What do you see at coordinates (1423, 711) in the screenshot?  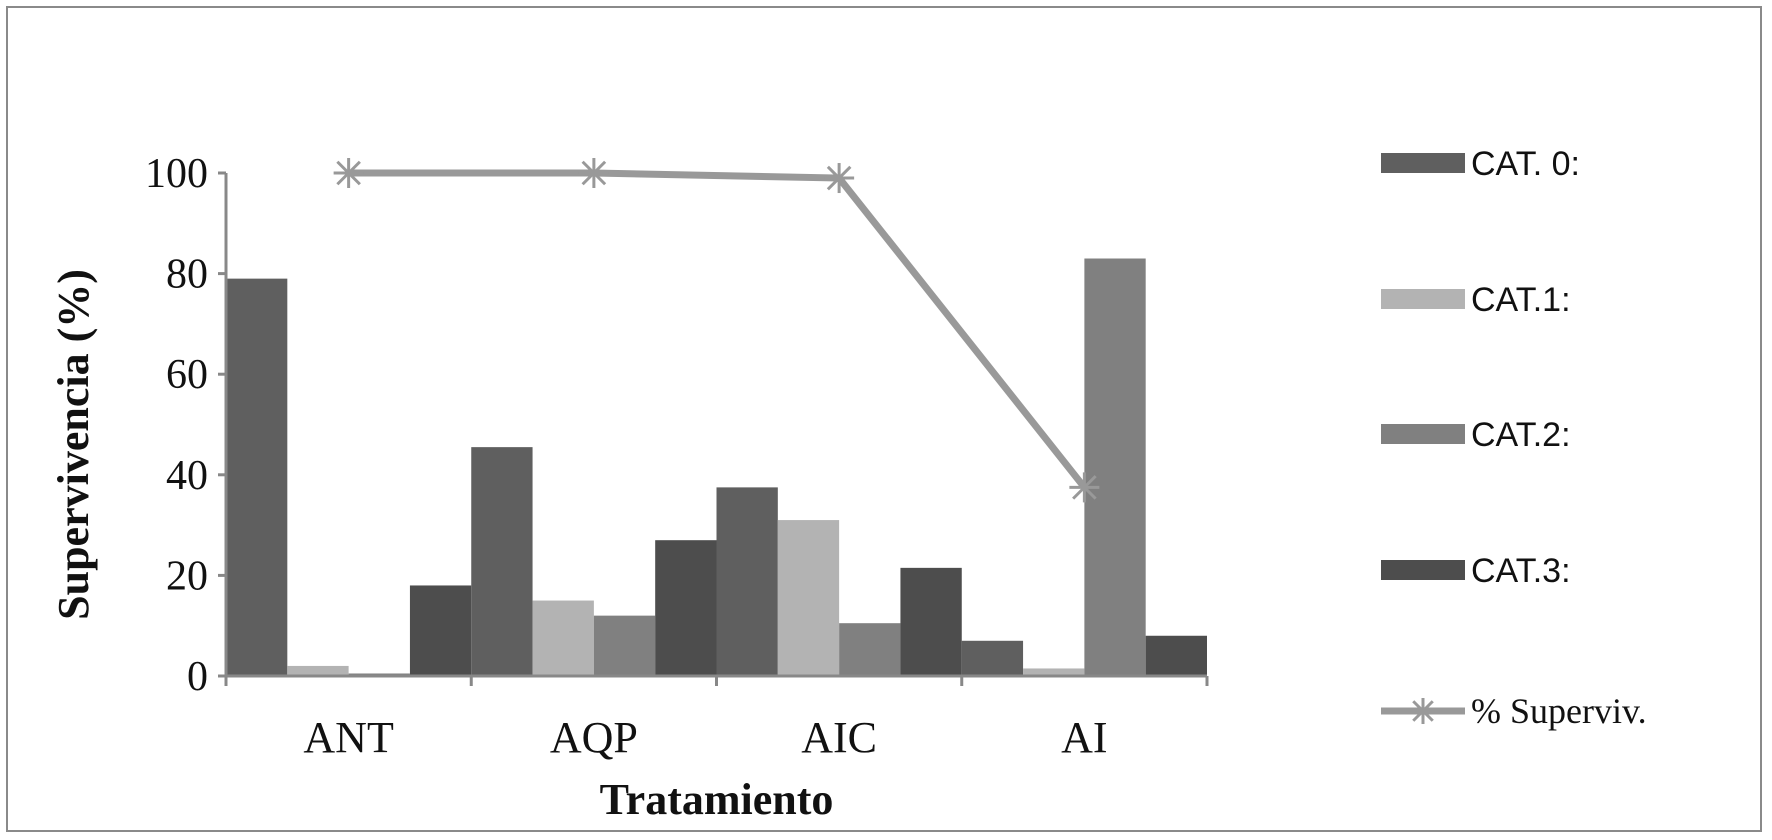 I see `legend-marker-icon` at bounding box center [1423, 711].